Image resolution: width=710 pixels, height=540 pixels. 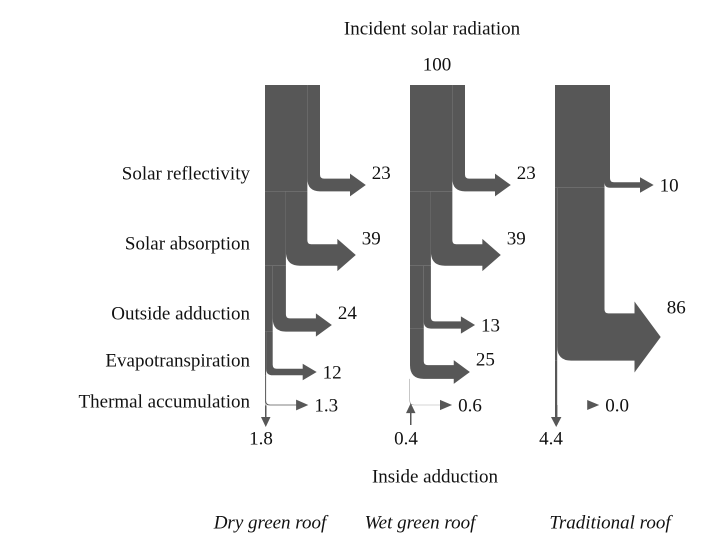 What do you see at coordinates (676, 308) in the screenshot?
I see `flow-value: 86` at bounding box center [676, 308].